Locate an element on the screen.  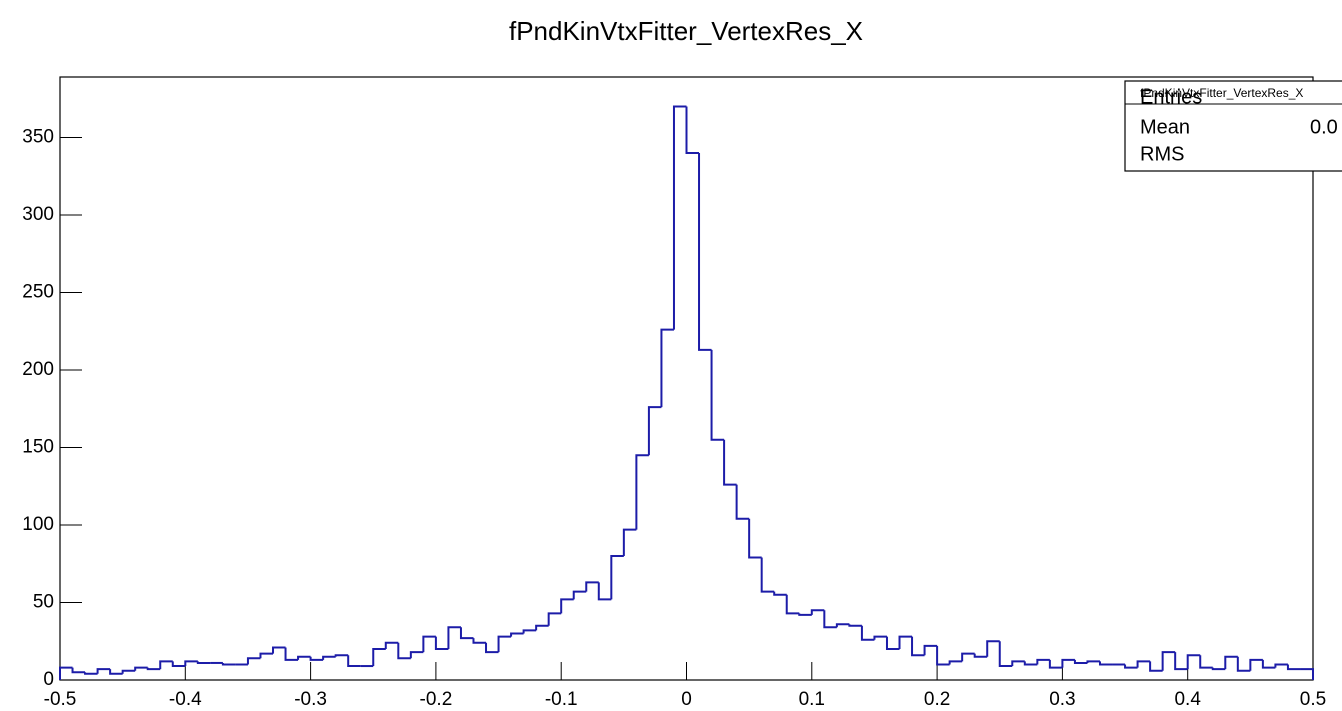
y-tick-label: 250 is located at coordinates (38, 291).